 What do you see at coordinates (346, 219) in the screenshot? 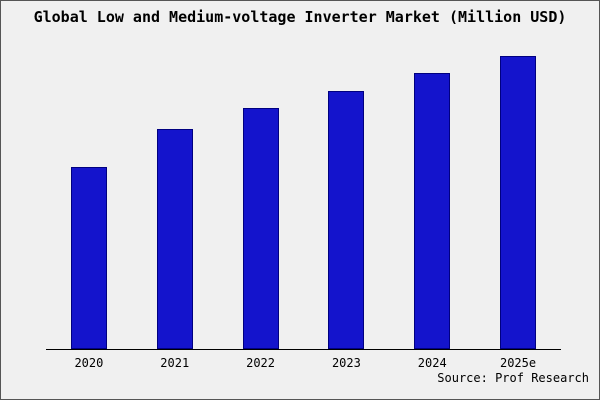
I see `bar-2023` at bounding box center [346, 219].